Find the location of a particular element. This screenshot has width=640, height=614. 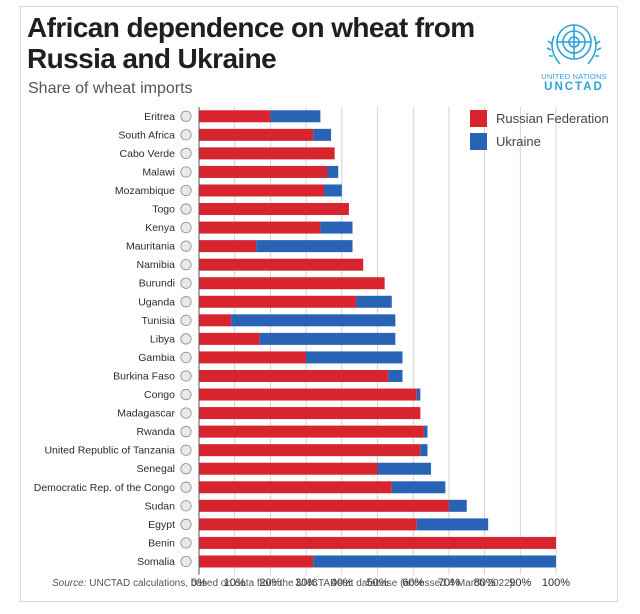

category-label: Burundi is located at coordinates (157, 284).